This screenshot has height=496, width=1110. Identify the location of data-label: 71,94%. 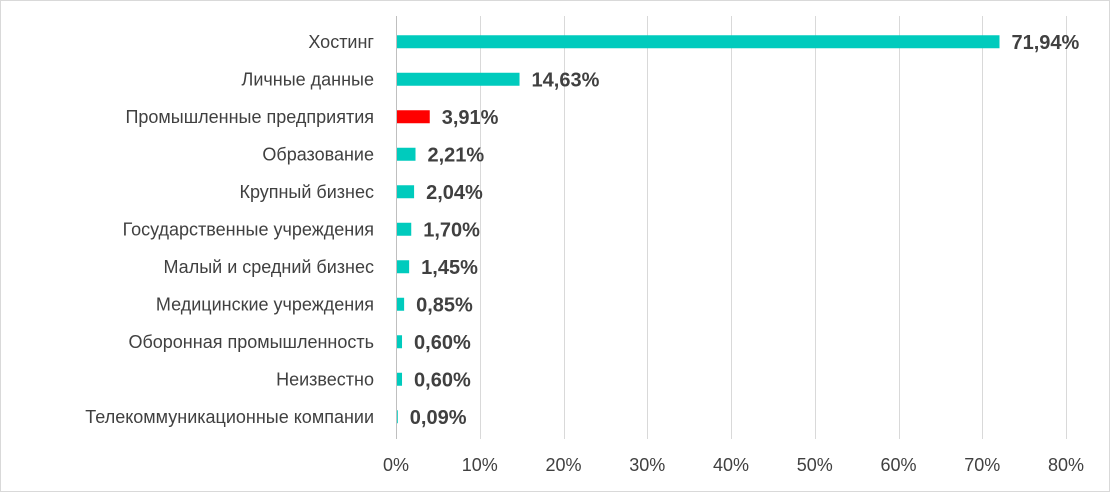
(1045, 43).